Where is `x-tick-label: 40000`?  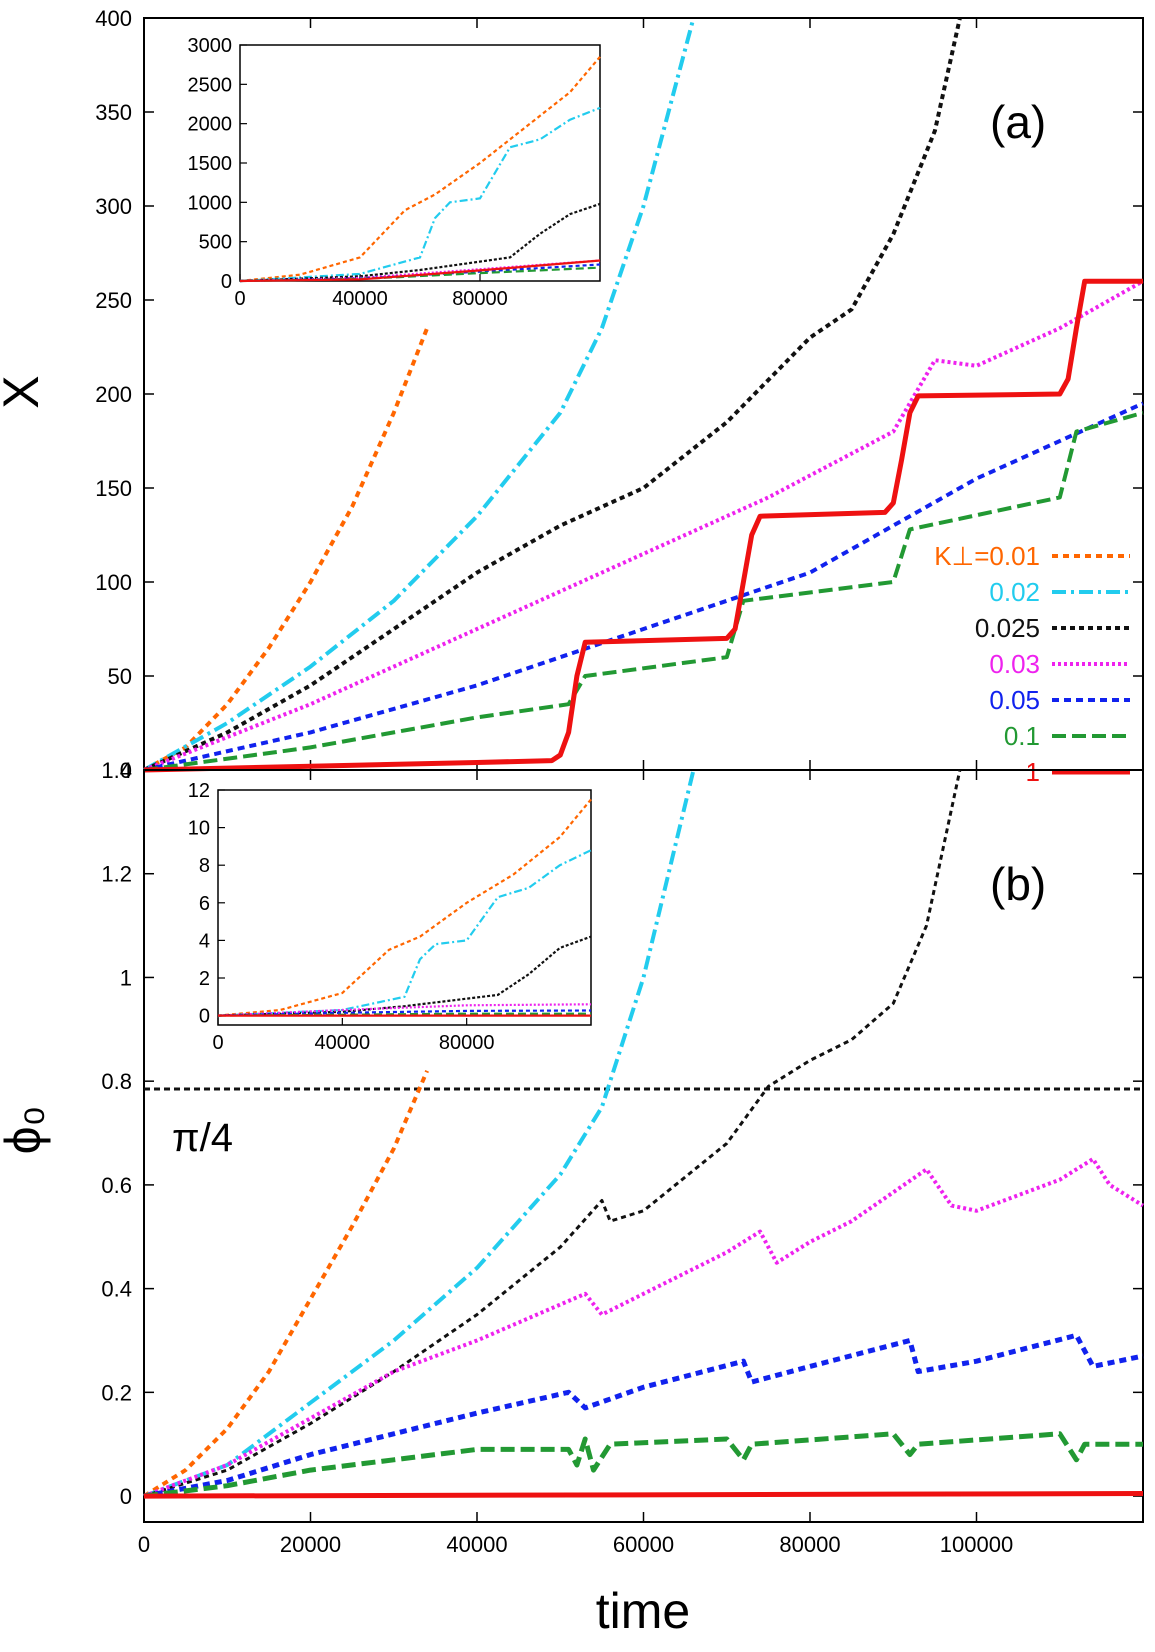 x-tick-label: 40000 is located at coordinates (476, 1544).